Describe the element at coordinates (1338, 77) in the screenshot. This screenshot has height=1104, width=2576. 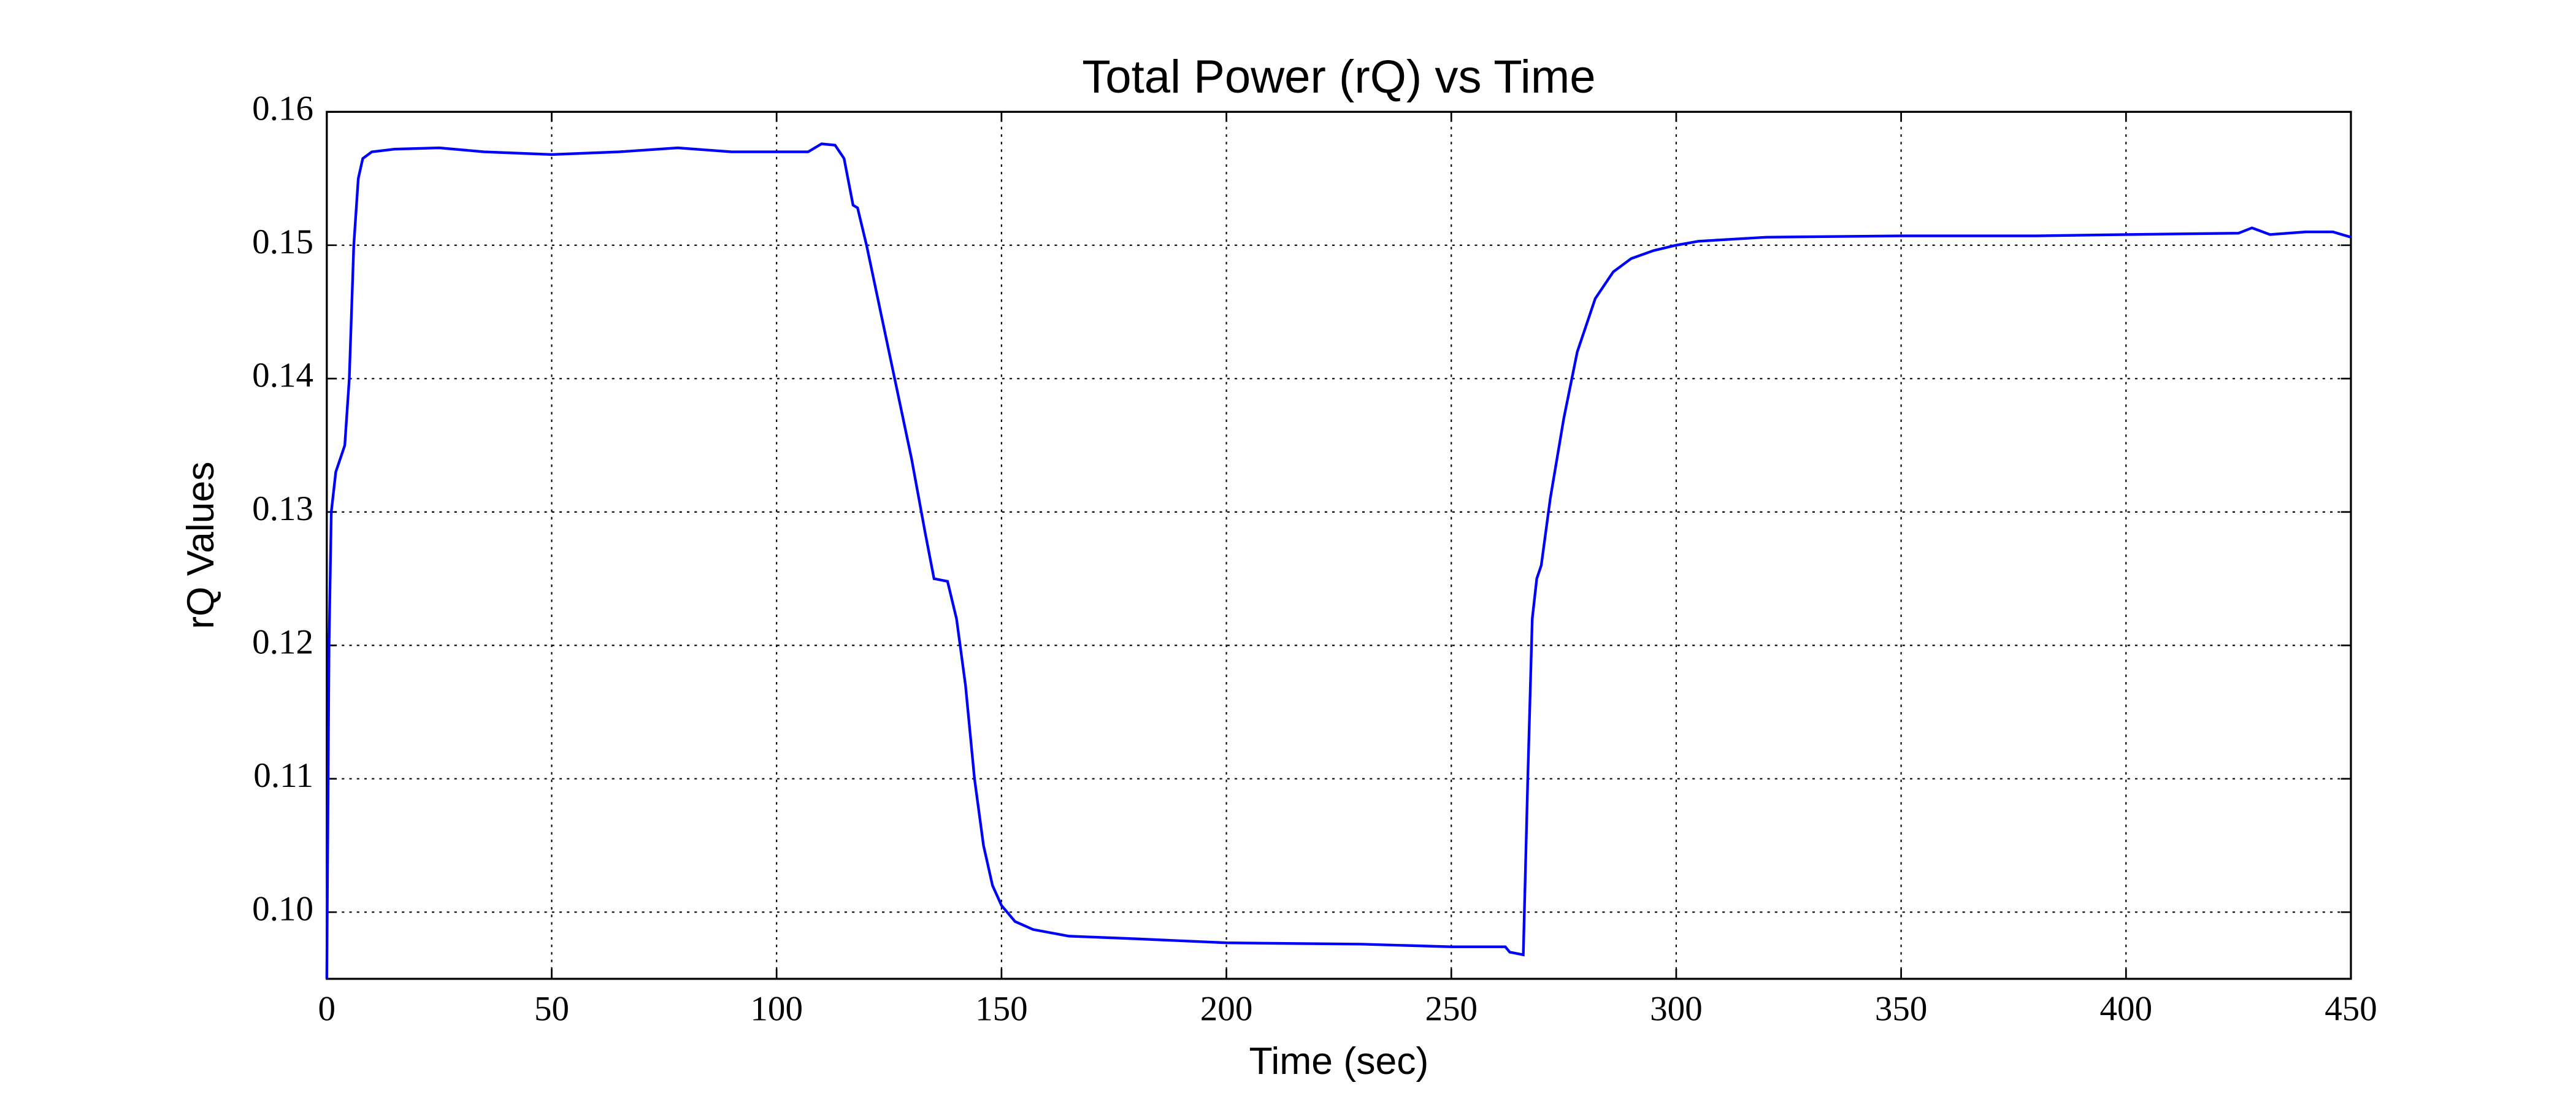
I see `chart-title: Total Power (rQ) vs Time` at that location.